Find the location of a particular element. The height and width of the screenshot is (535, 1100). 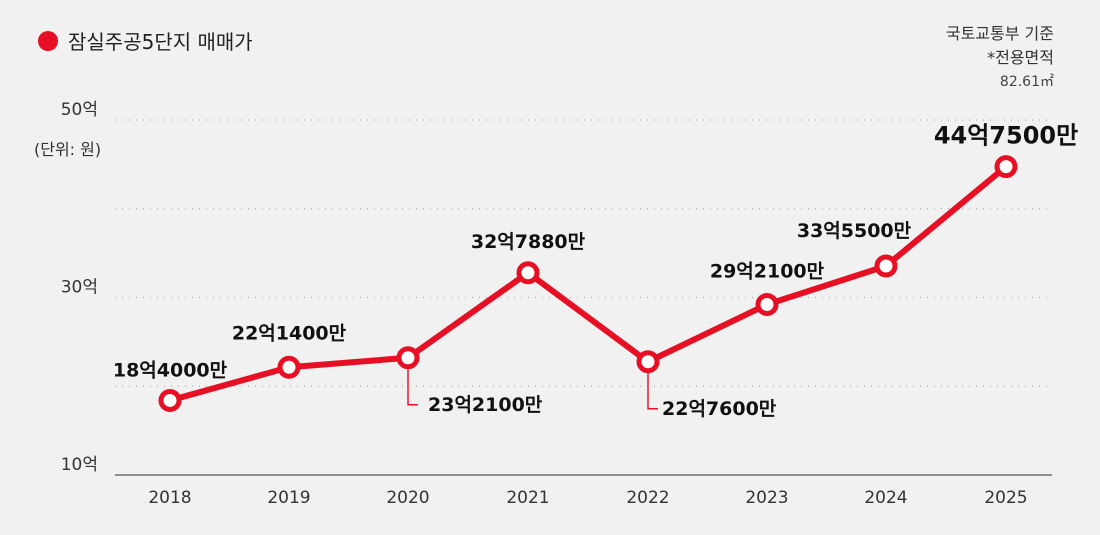

area-note: *전용면적 is located at coordinates (1020, 57).